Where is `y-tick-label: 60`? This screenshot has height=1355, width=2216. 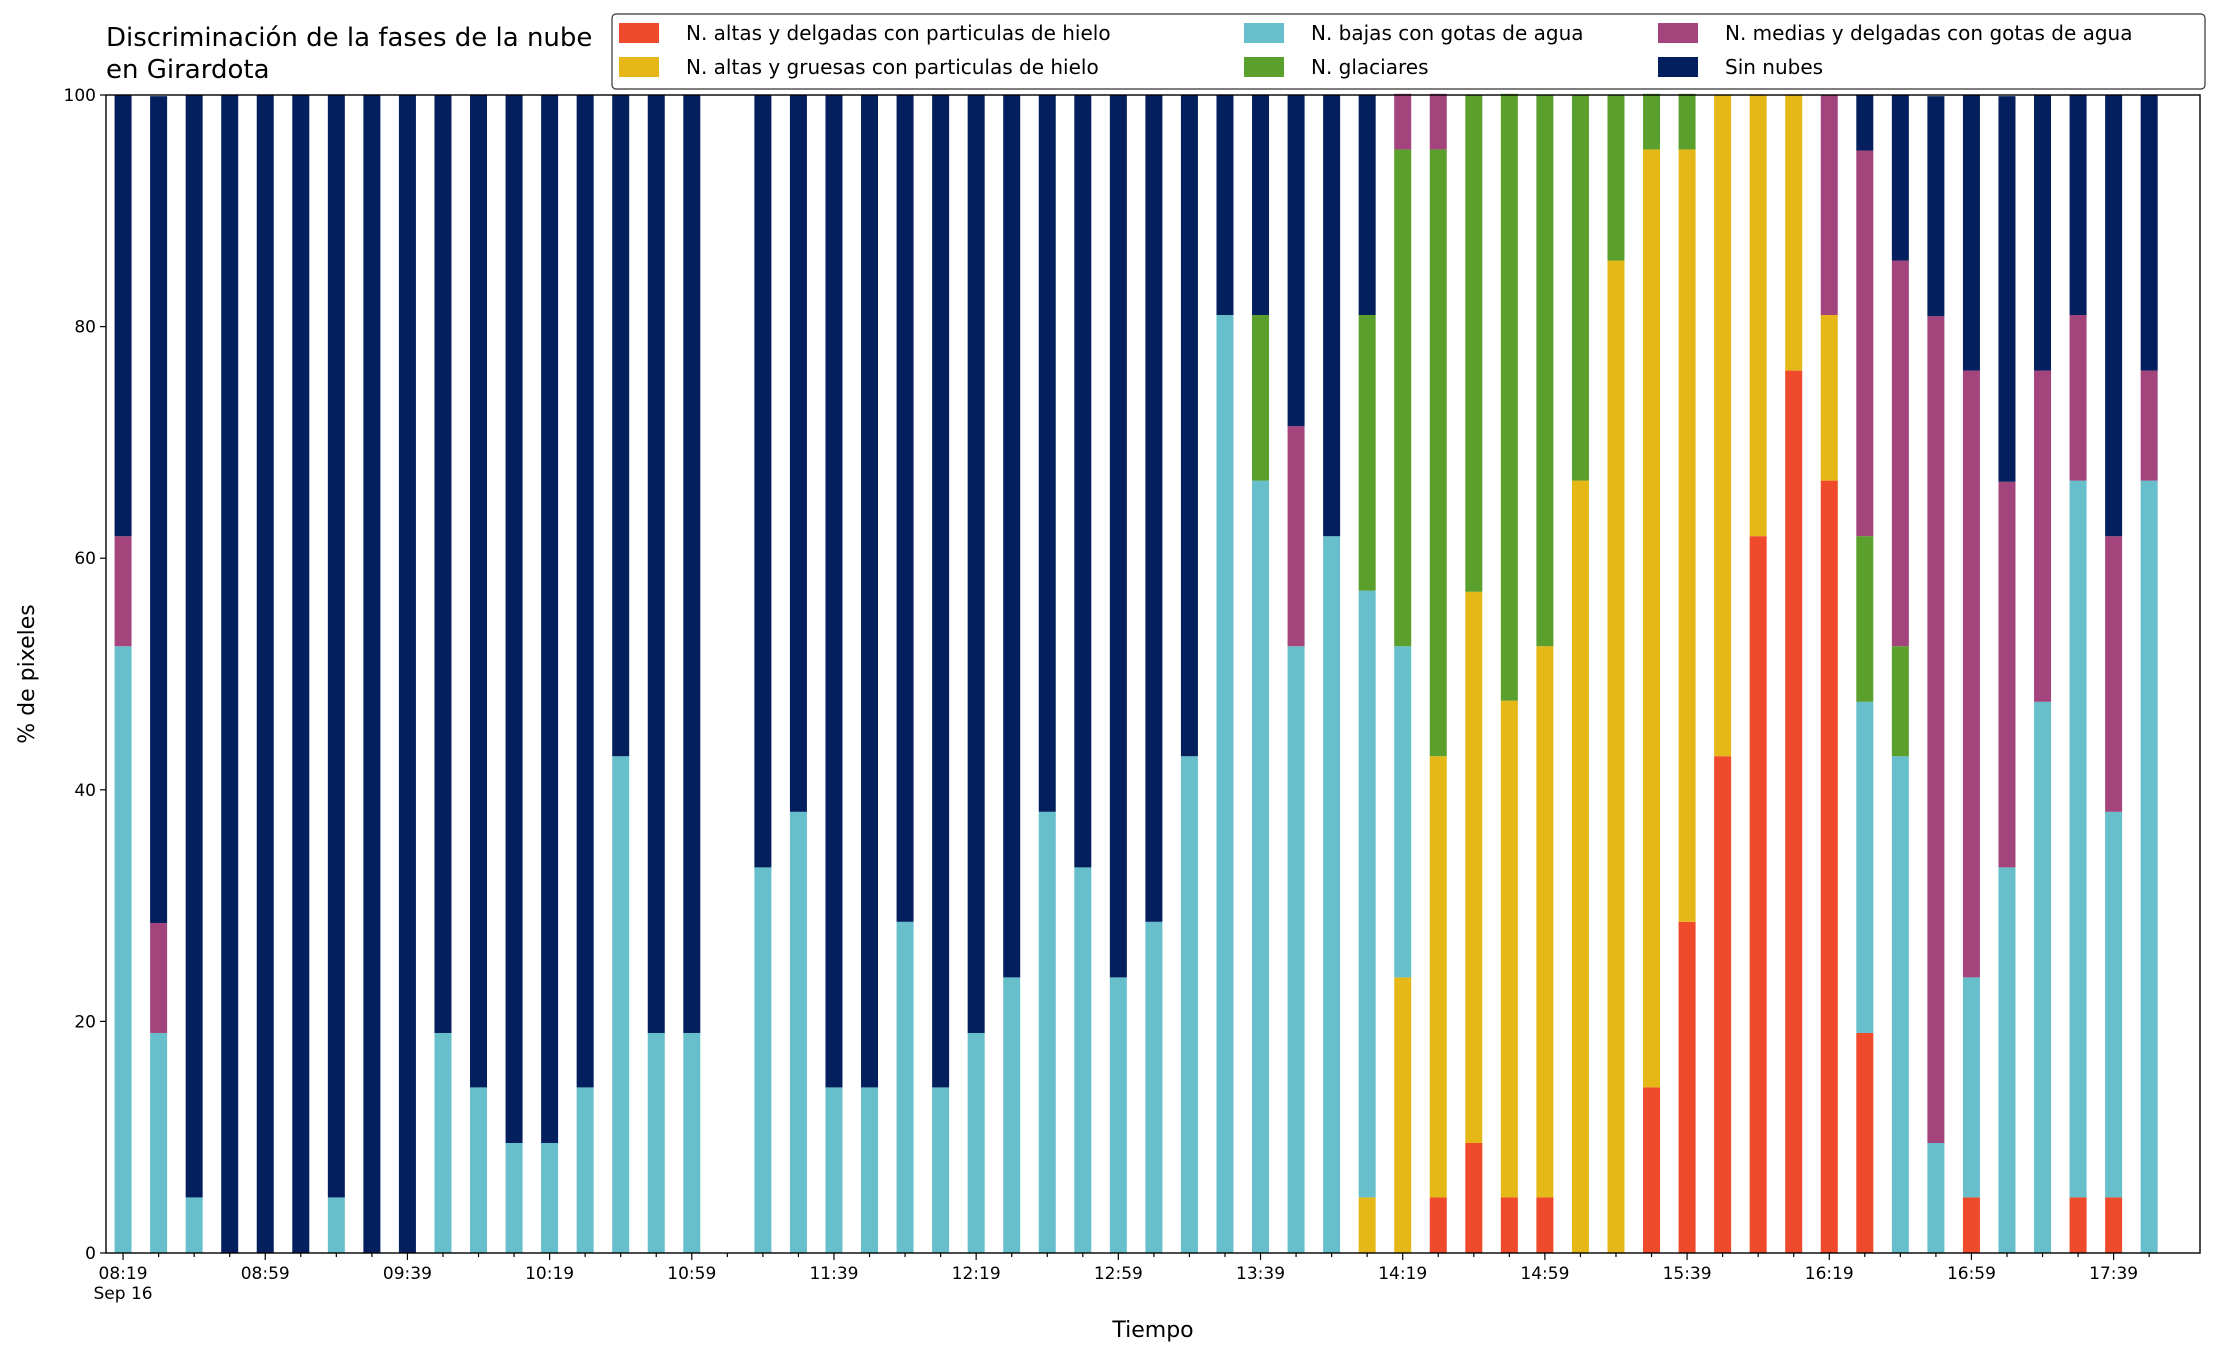 y-tick-label: 60 is located at coordinates (85, 559).